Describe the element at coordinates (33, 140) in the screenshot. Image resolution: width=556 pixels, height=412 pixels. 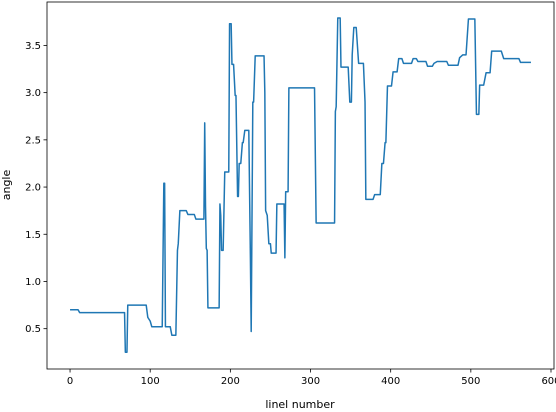
I see `y-tick-label: 2.5` at that location.